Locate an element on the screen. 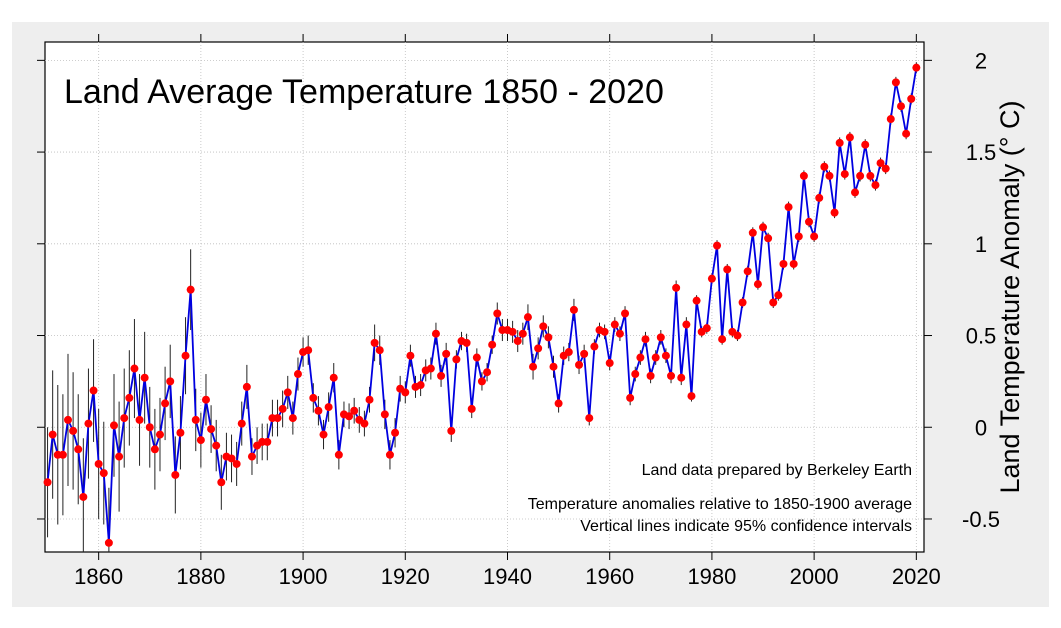 Image resolution: width=1061 pixels, height=628 pixels. x-tick-label: 1920 is located at coordinates (405, 576).